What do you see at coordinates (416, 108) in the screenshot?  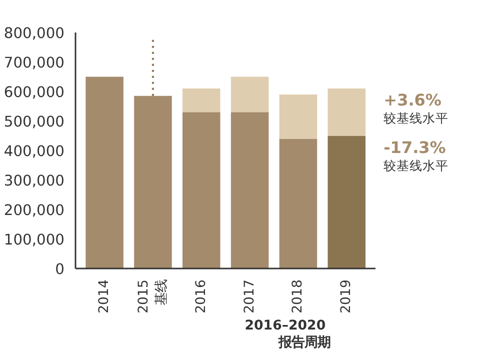 I see `annotation: +3.6% 较基线水平` at bounding box center [416, 108].